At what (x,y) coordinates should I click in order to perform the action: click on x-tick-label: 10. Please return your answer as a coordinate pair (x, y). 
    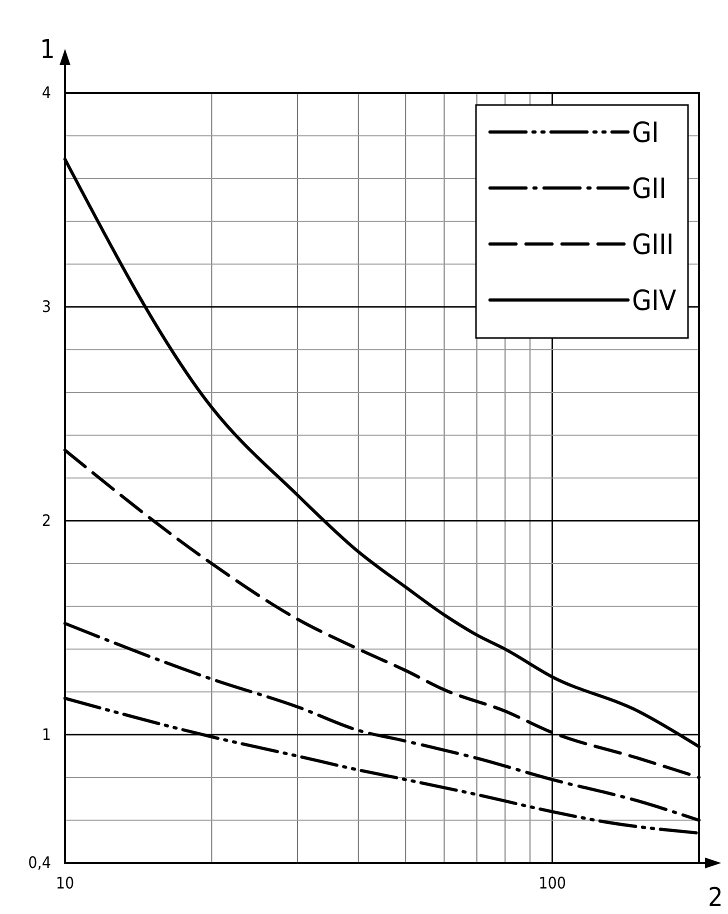
    Looking at the image, I should click on (65, 882).